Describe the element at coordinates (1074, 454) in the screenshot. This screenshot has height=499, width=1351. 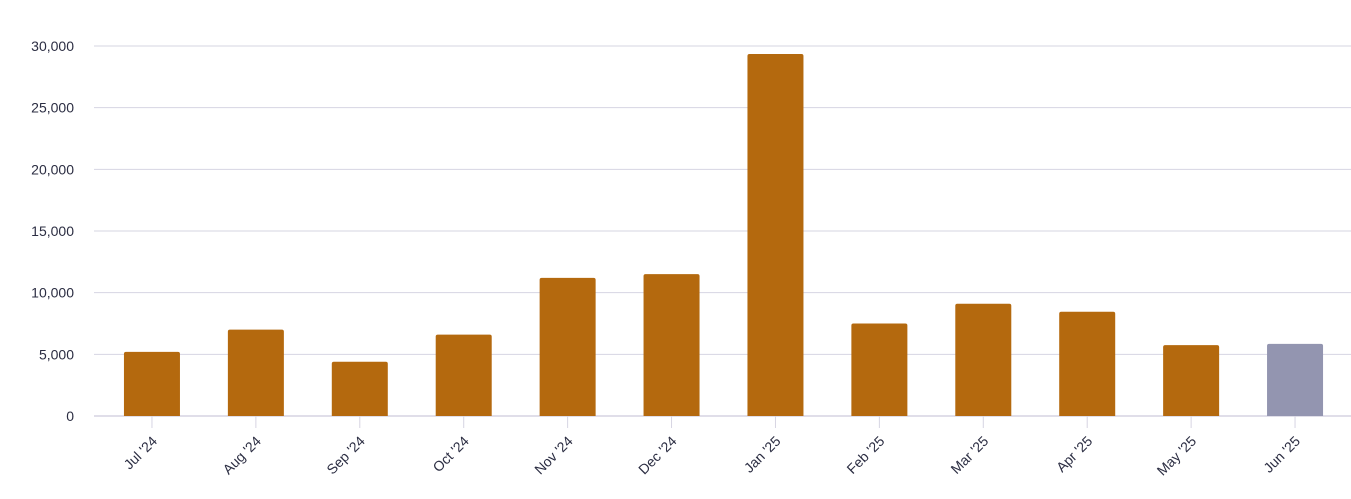
I see `x-tick-label: Apr '25` at that location.